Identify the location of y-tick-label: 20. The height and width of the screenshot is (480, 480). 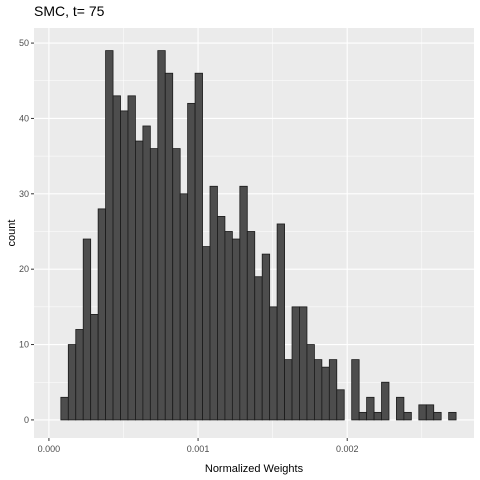
(24, 269).